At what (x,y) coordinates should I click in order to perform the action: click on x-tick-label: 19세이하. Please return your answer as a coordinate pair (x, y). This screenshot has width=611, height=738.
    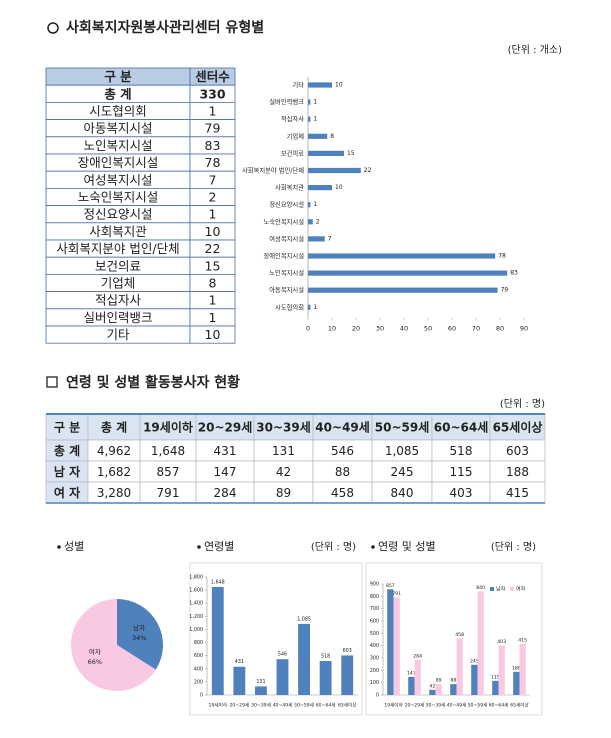
    Looking at the image, I should click on (218, 705).